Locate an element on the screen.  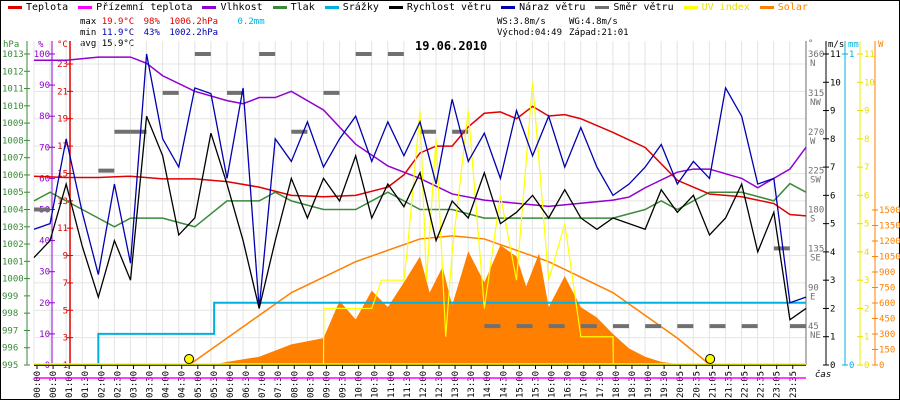
temperature-unit: °C is located at coordinates (62, 45).